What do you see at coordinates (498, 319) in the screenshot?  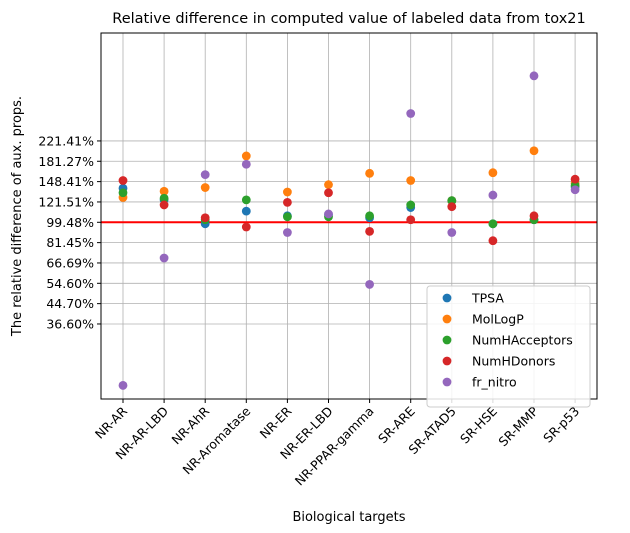 I see `legend-label: MolLogP` at bounding box center [498, 319].